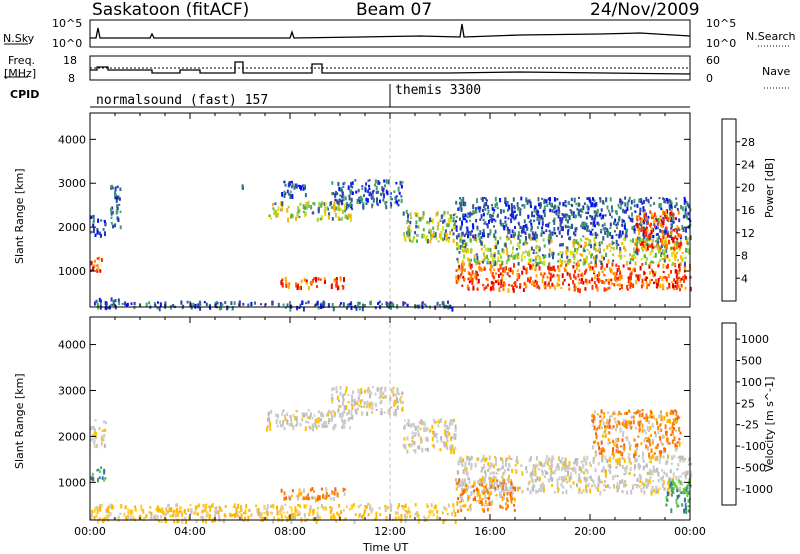 Image resolution: width=800 pixels, height=554 pixels. I want to click on colorbar-frame, so click(729, 414).